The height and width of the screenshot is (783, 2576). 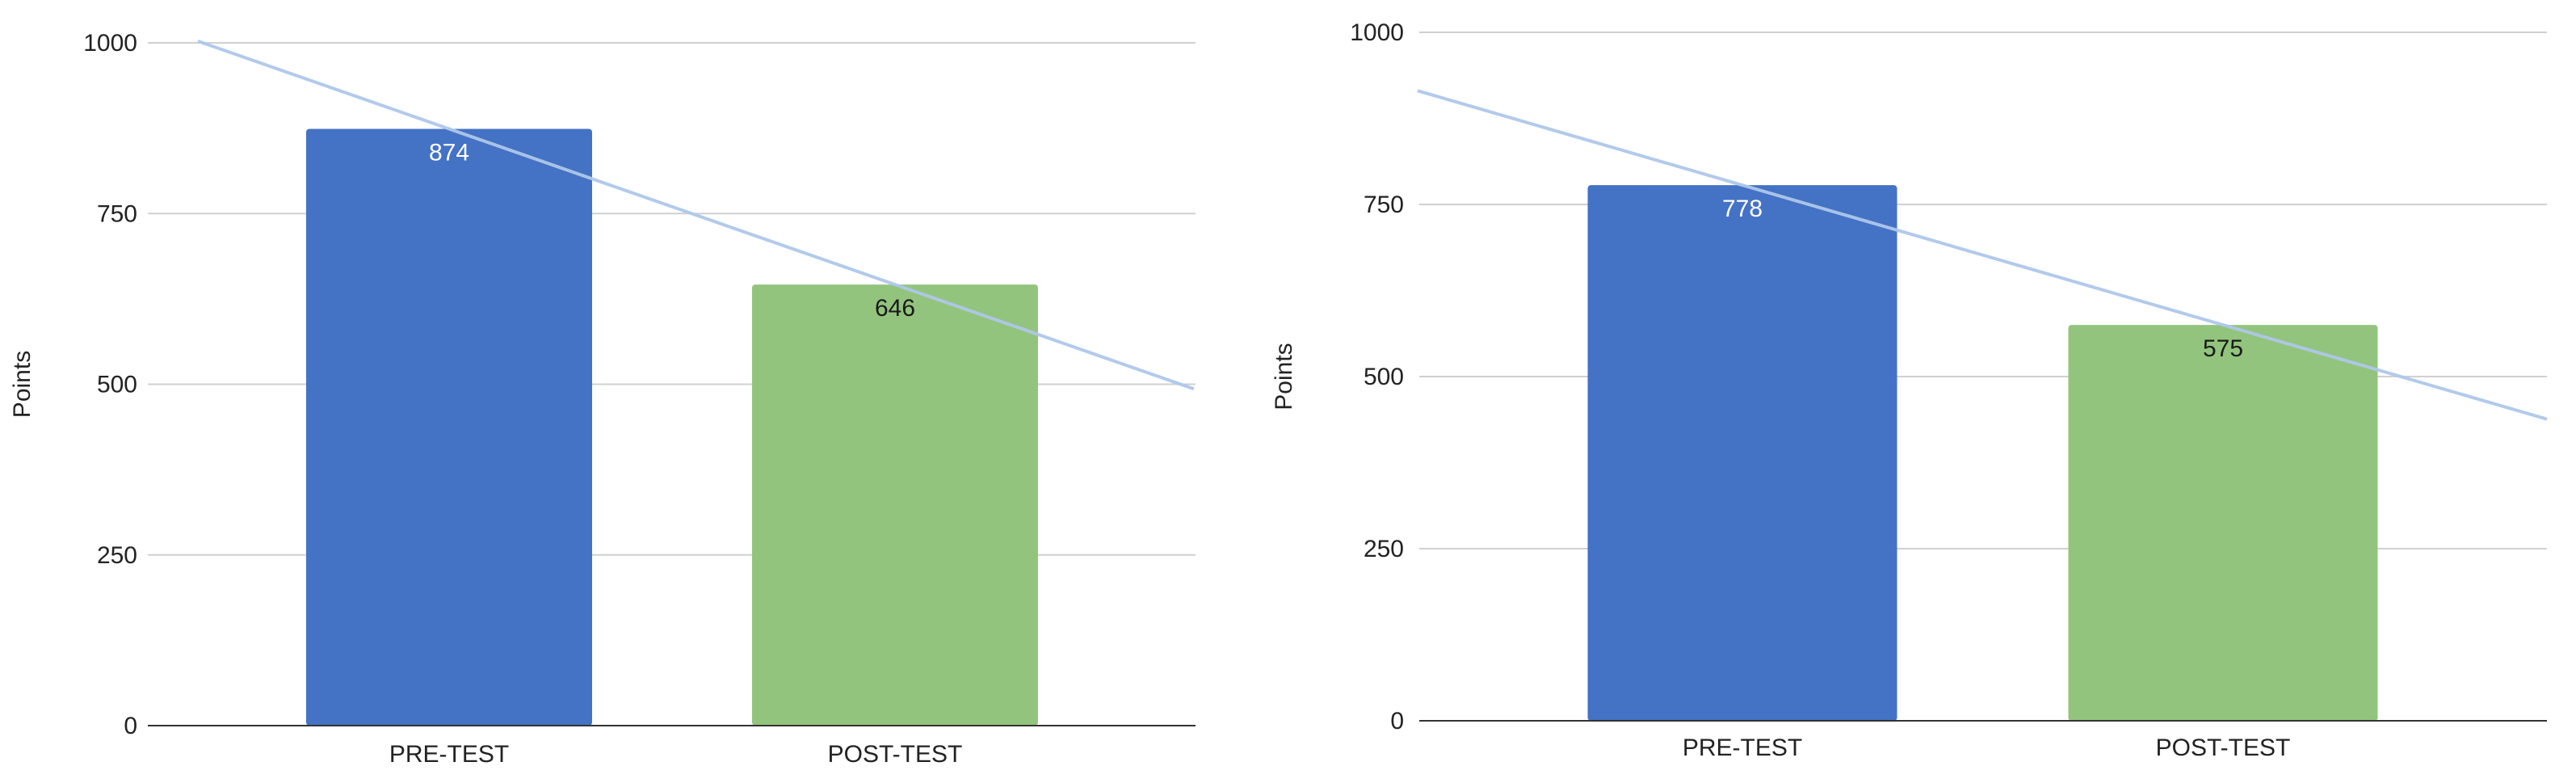 What do you see at coordinates (895, 308) in the screenshot?
I see `data-label: 646` at bounding box center [895, 308].